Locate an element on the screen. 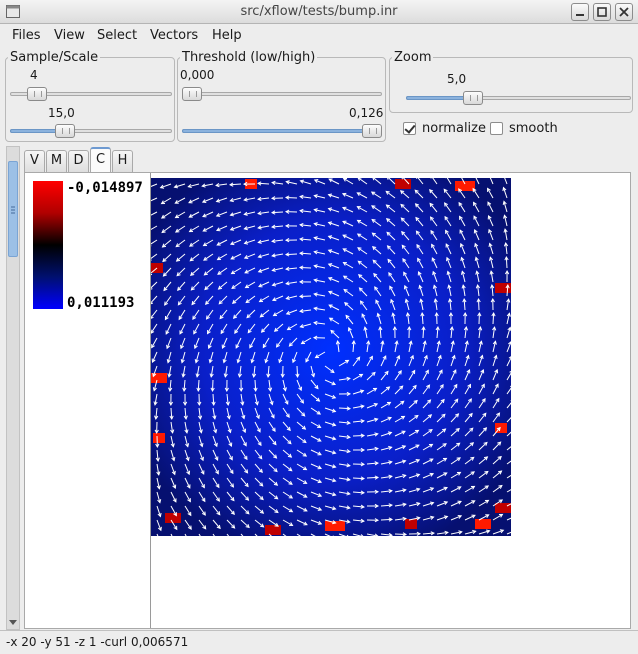 The height and width of the screenshot is (654, 638). curl-spot is located at coordinates (503, 288).